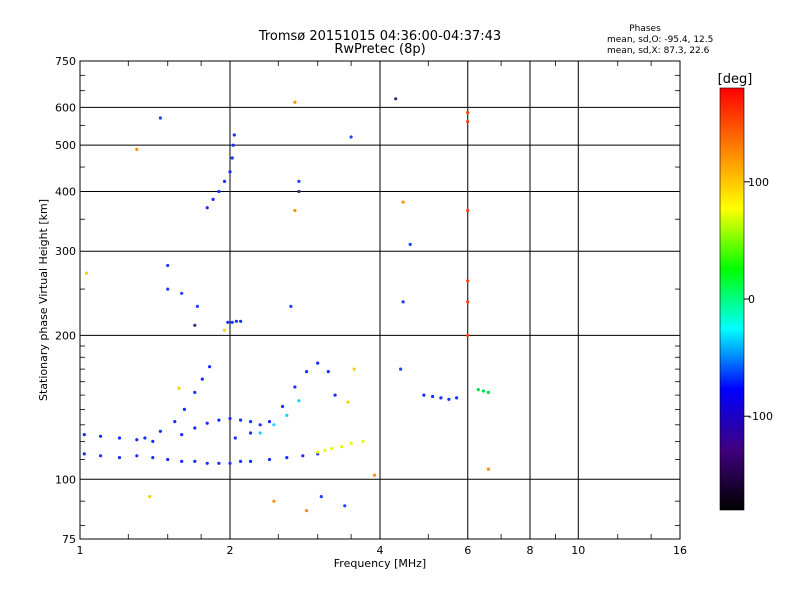  Describe the element at coordinates (758, 299) in the screenshot. I see `colorbar-ticks: 100 0 -100` at that location.